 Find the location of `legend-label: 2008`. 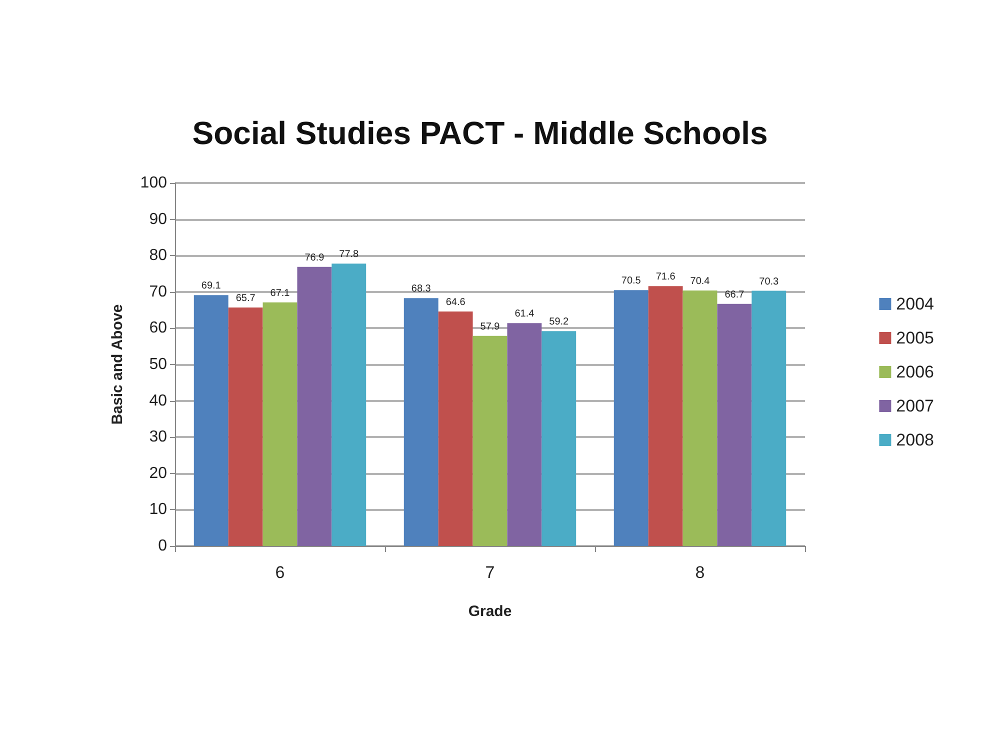

legend-label: 2008 is located at coordinates (915, 440).